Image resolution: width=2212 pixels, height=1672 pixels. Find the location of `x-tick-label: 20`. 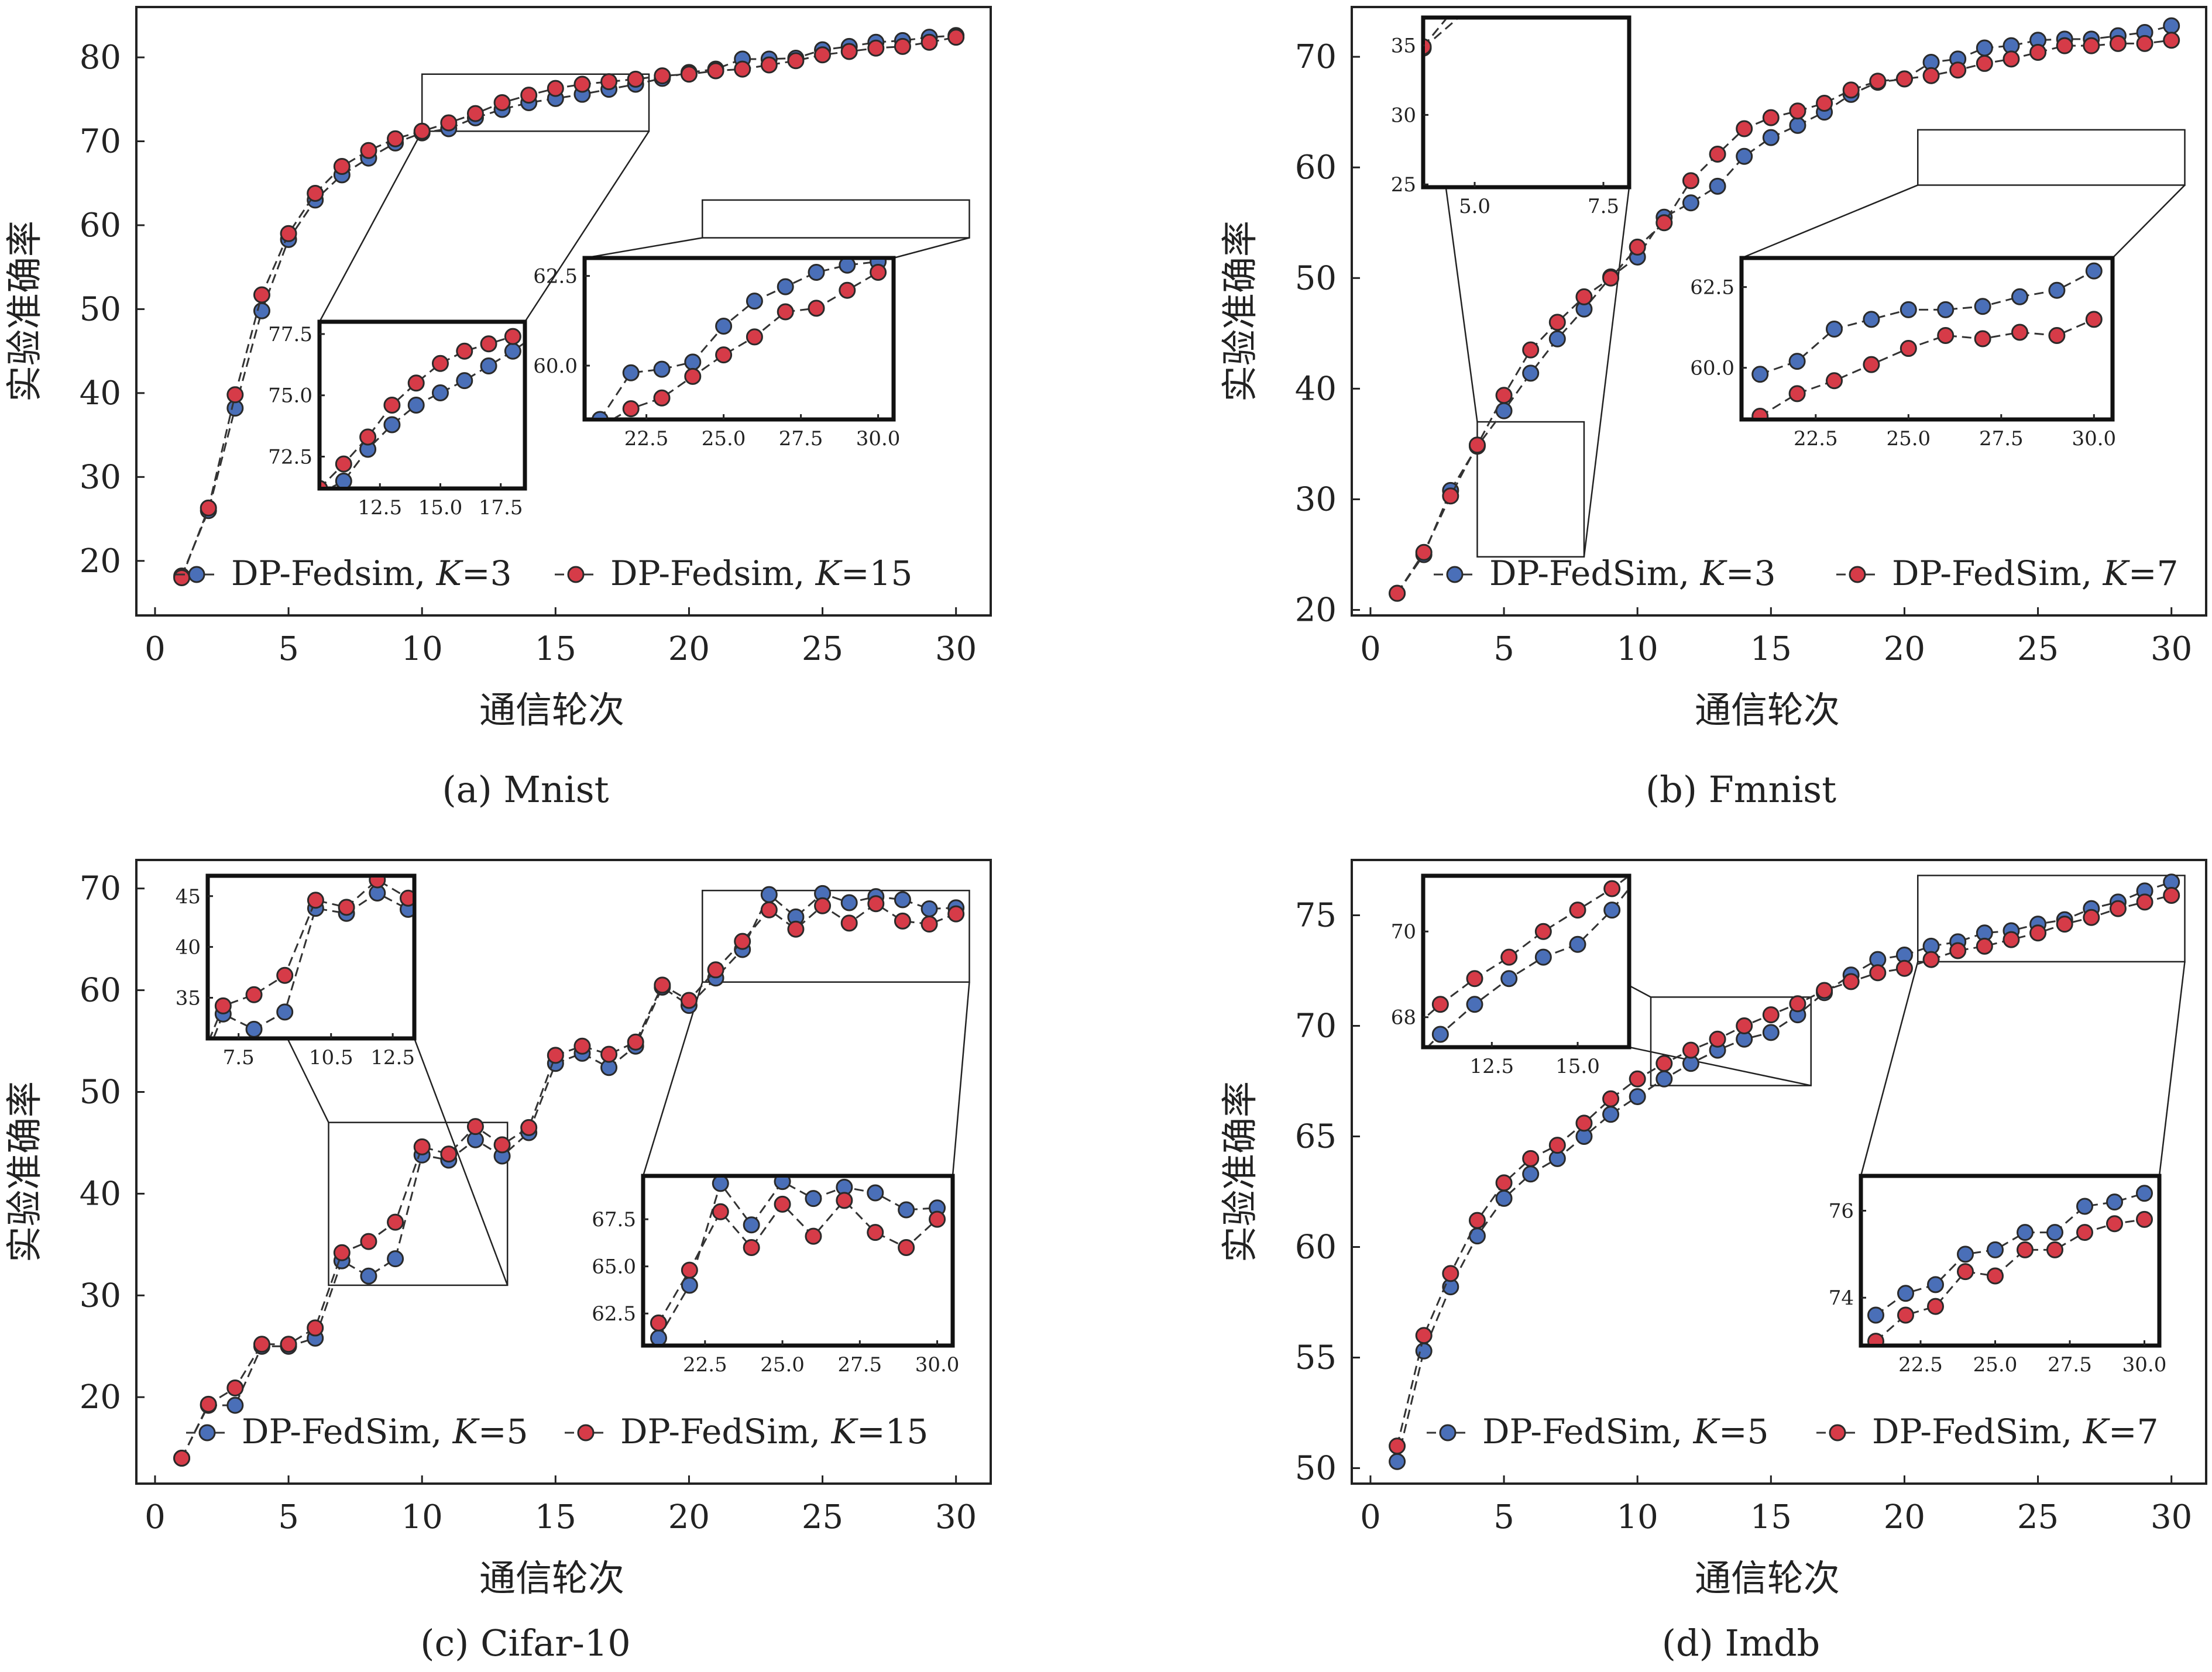

x-tick-label: 20 is located at coordinates (1904, 649).